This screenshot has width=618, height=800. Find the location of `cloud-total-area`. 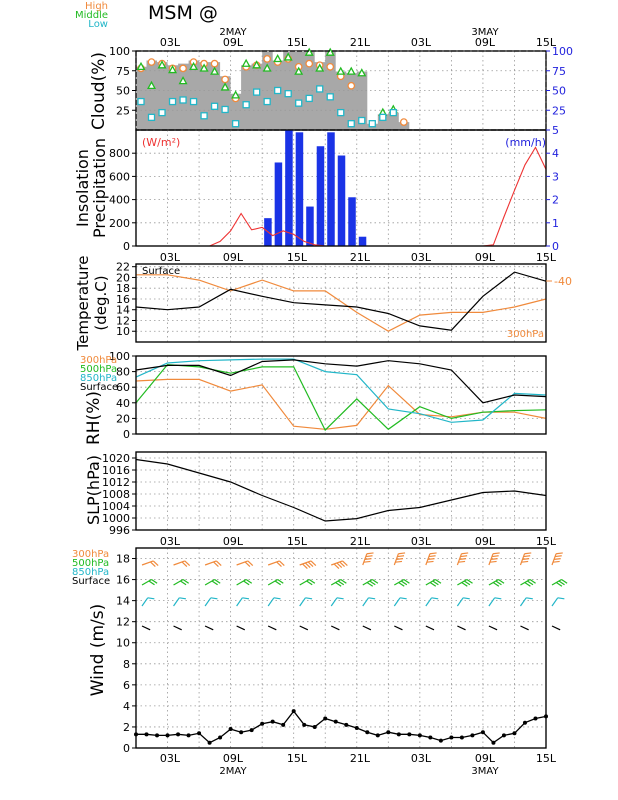

cloud-total-area is located at coordinates (341, 90).